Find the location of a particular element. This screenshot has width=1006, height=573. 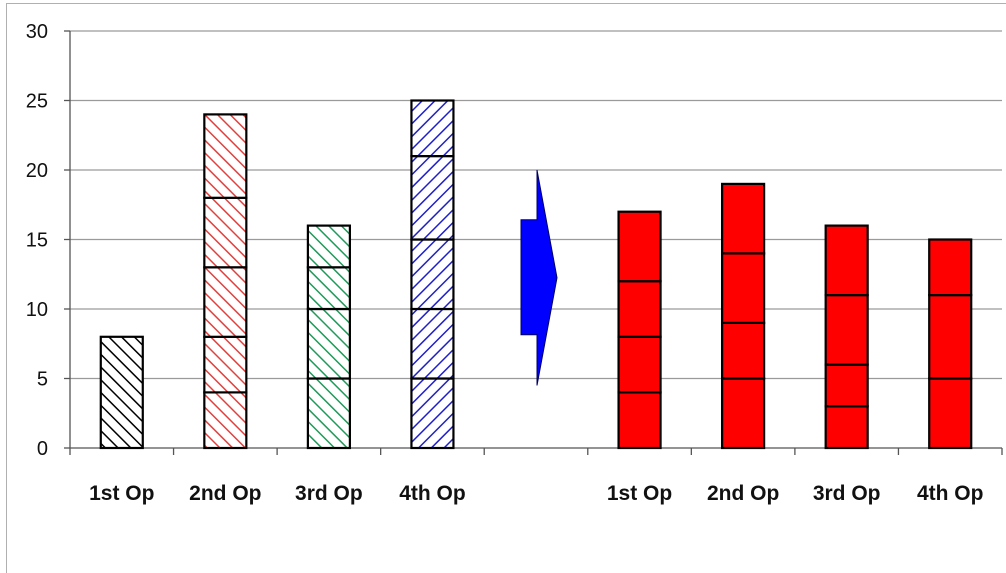

y-tick-label: 5 is located at coordinates (42, 380).